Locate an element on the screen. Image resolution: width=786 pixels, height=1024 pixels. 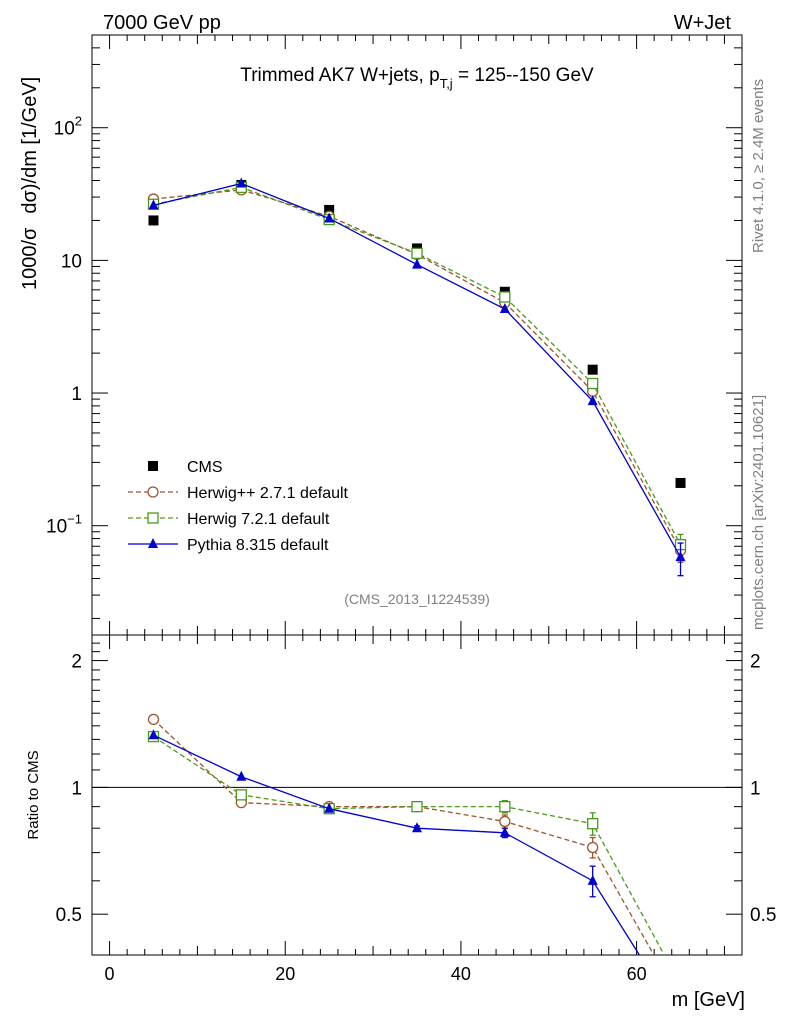
ratio-y-tick-label-left: 0.5 is located at coordinates (69, 915).